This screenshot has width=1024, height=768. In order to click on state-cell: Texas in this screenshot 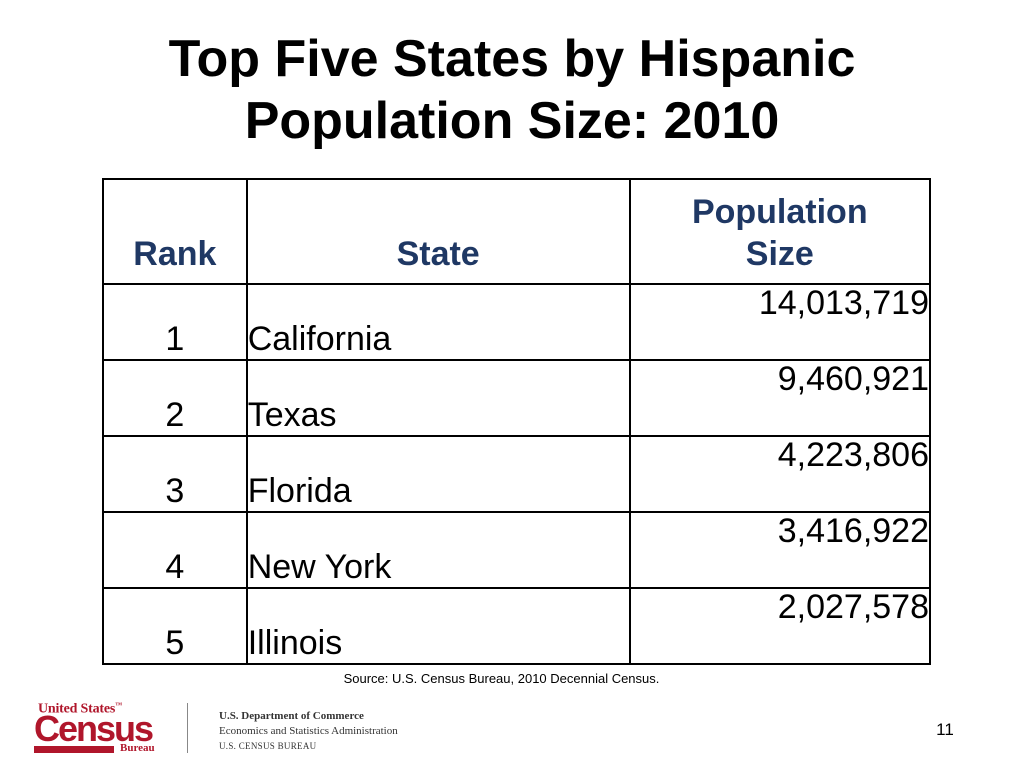, I will do `click(438, 398)`.